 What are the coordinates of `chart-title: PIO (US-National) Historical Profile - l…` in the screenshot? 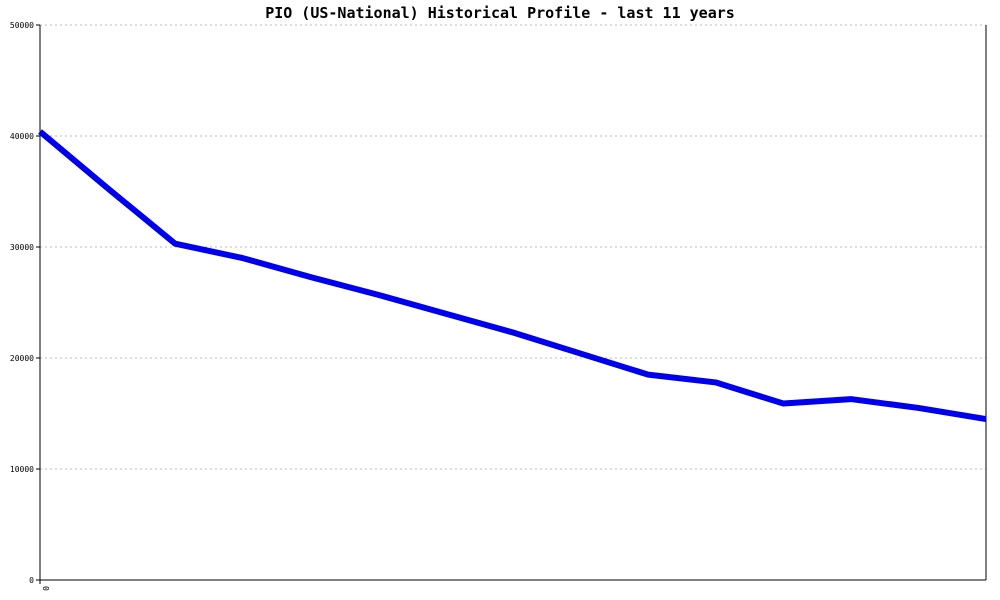 It's located at (500, 13).